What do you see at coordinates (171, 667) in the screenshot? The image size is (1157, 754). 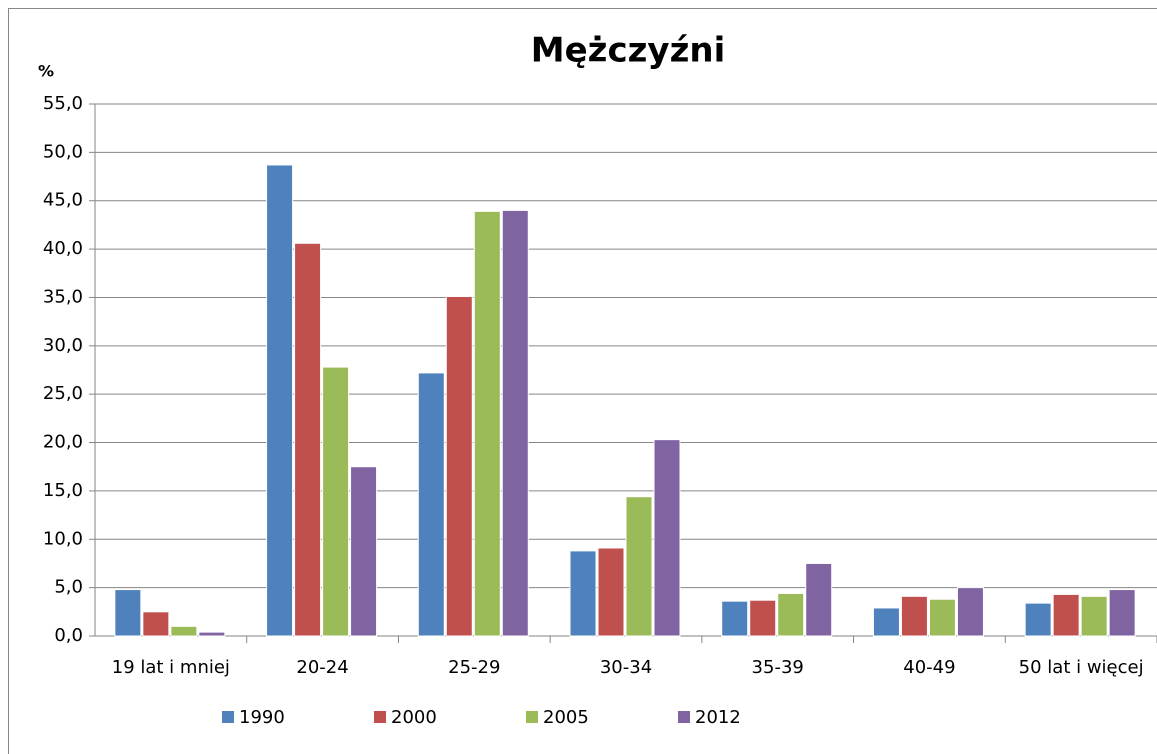 I see `x-tick-label: 19 lat i mniej` at bounding box center [171, 667].